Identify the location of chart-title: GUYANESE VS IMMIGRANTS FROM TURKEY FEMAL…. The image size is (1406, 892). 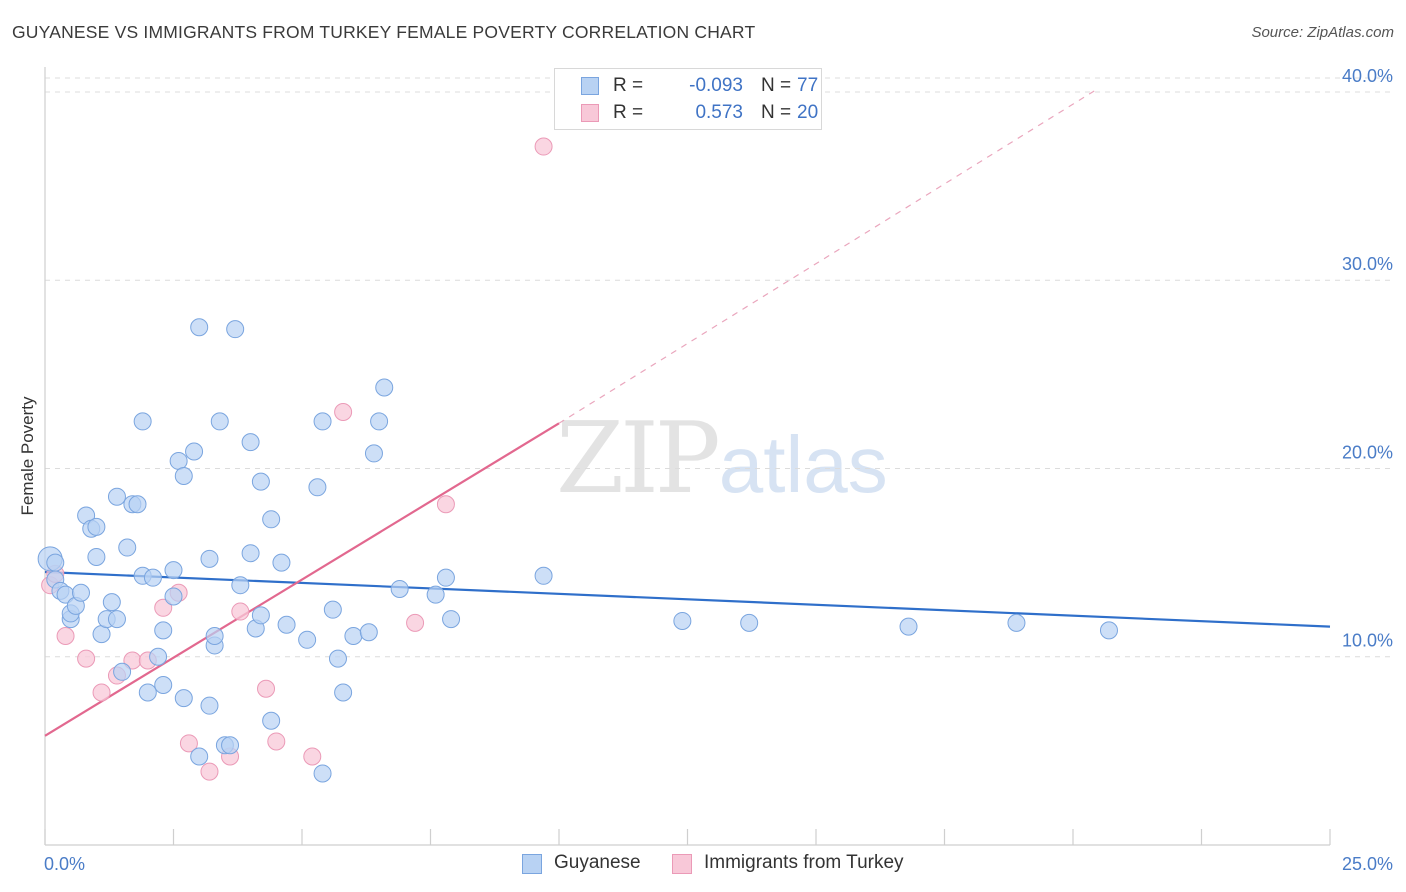
(384, 32).